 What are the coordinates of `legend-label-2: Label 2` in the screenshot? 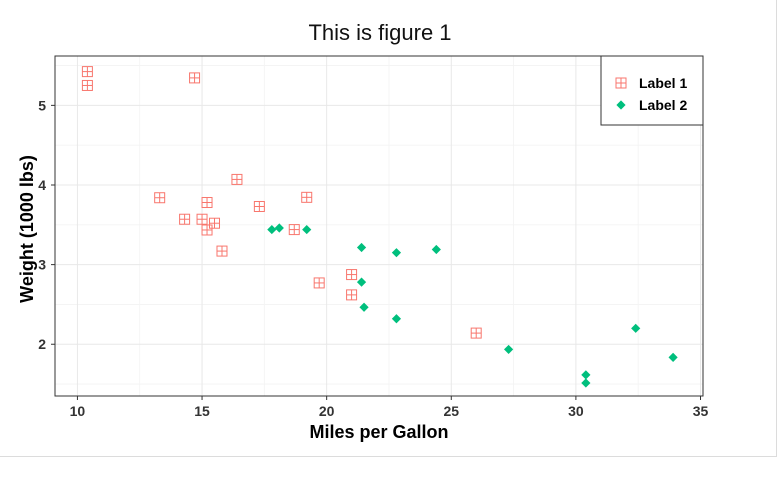 It's located at (663, 105).